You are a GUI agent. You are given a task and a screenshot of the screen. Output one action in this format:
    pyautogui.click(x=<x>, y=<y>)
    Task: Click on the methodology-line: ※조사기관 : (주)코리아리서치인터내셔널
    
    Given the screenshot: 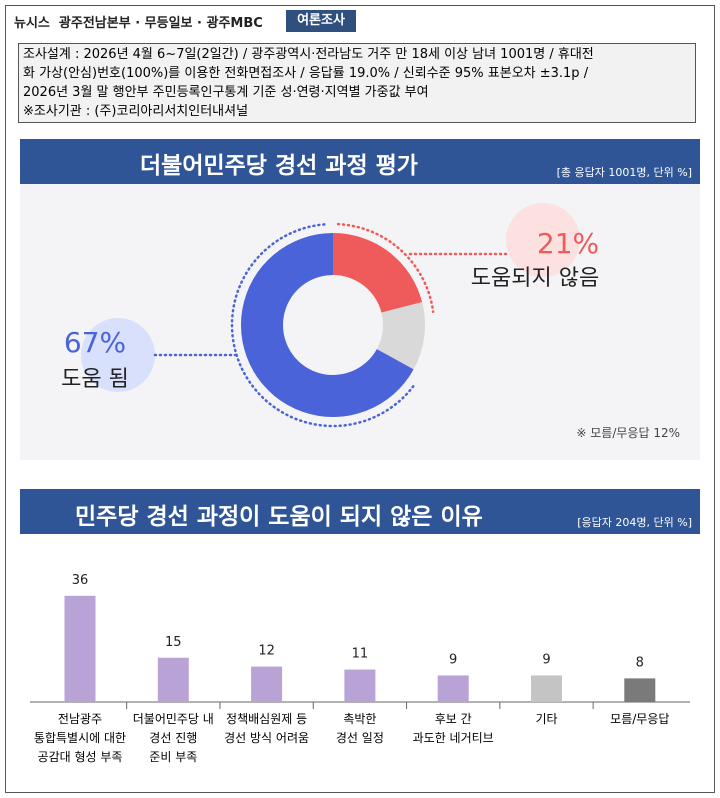 What is the action you would take?
    pyautogui.click(x=136, y=111)
    